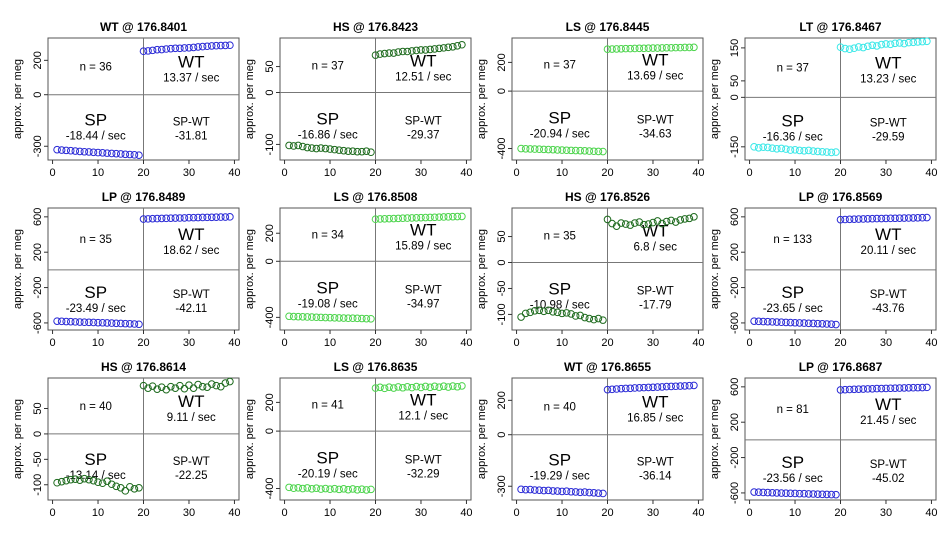  Describe the element at coordinates (270, 431) in the screenshot. I see `y-tick-label: 0` at that location.